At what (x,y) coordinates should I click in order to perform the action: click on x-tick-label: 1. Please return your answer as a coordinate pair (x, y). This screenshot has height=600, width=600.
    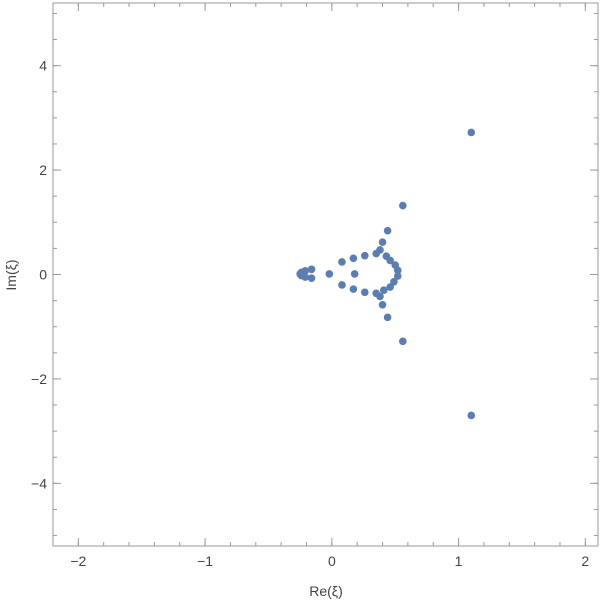
    Looking at the image, I should click on (459, 561).